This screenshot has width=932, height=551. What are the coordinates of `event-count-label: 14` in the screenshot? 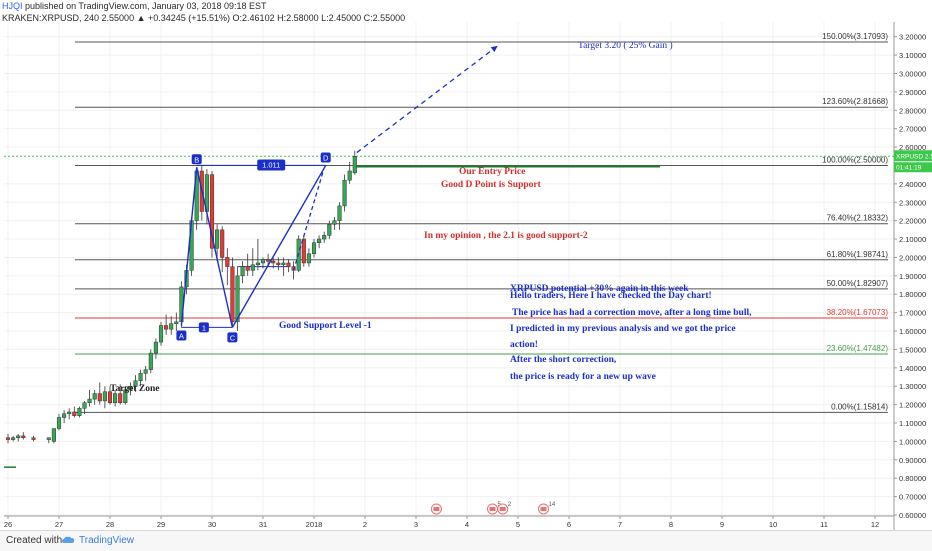 It's located at (552, 505).